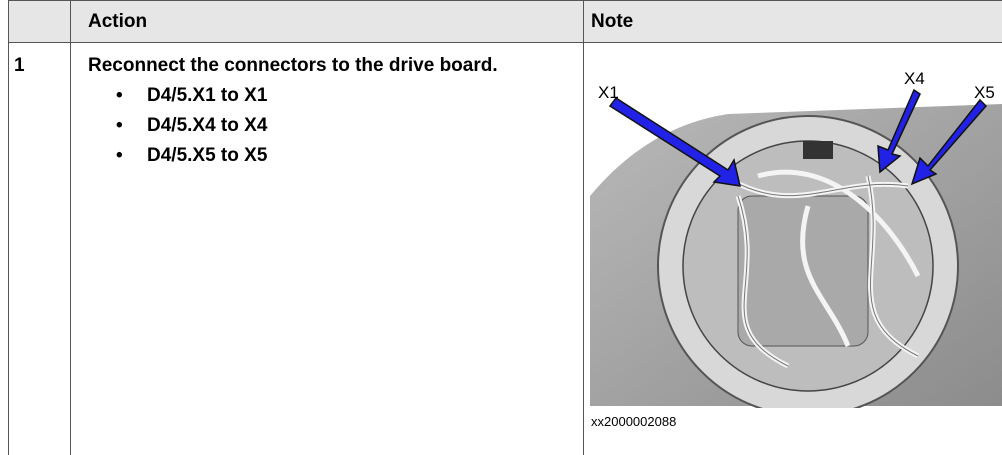 Image resolution: width=1002 pixels, height=455 pixels. What do you see at coordinates (818, 150) in the screenshot?
I see `connector` at bounding box center [818, 150].